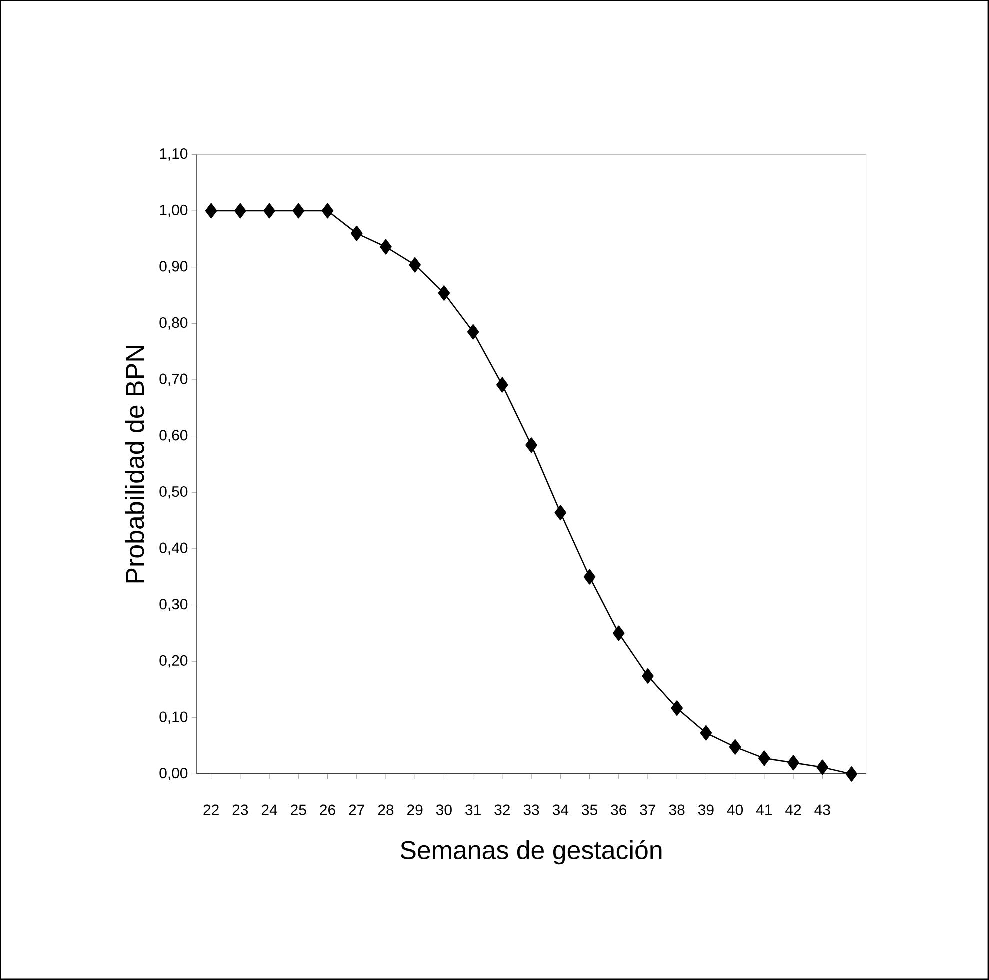 The width and height of the screenshot is (989, 980). Describe the element at coordinates (706, 810) in the screenshot. I see `x-tick-label: 39` at that location.